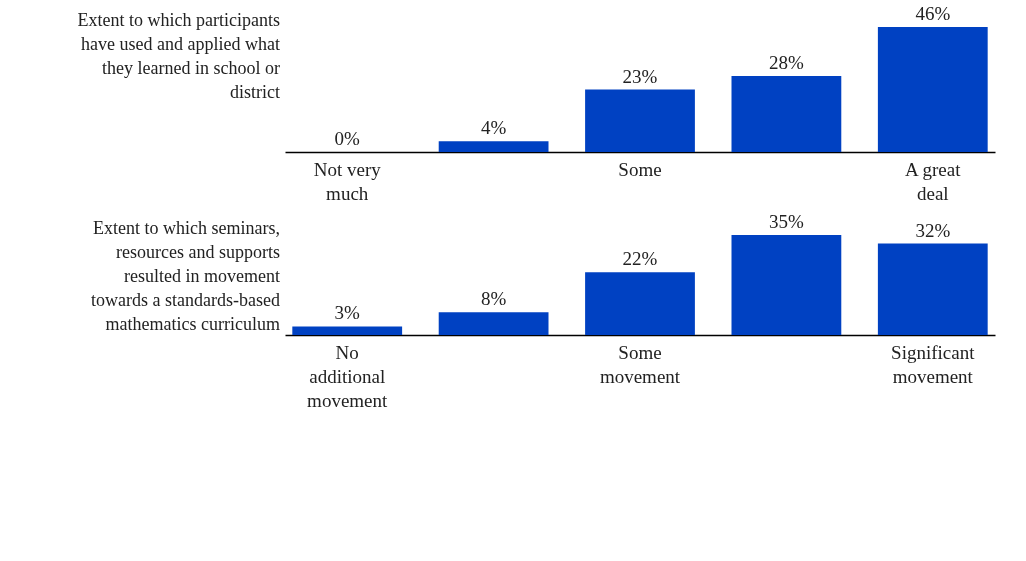  I want to click on text: Extent to which seminars, resources and supports resulted in movement towards a standards-based mathematics curriculum, so click(185, 276).